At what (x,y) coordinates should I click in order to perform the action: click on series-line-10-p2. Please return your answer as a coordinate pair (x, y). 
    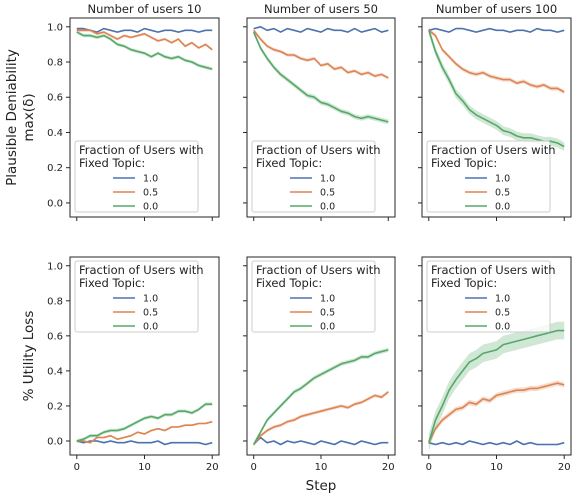
    Looking at the image, I should click on (496, 30).